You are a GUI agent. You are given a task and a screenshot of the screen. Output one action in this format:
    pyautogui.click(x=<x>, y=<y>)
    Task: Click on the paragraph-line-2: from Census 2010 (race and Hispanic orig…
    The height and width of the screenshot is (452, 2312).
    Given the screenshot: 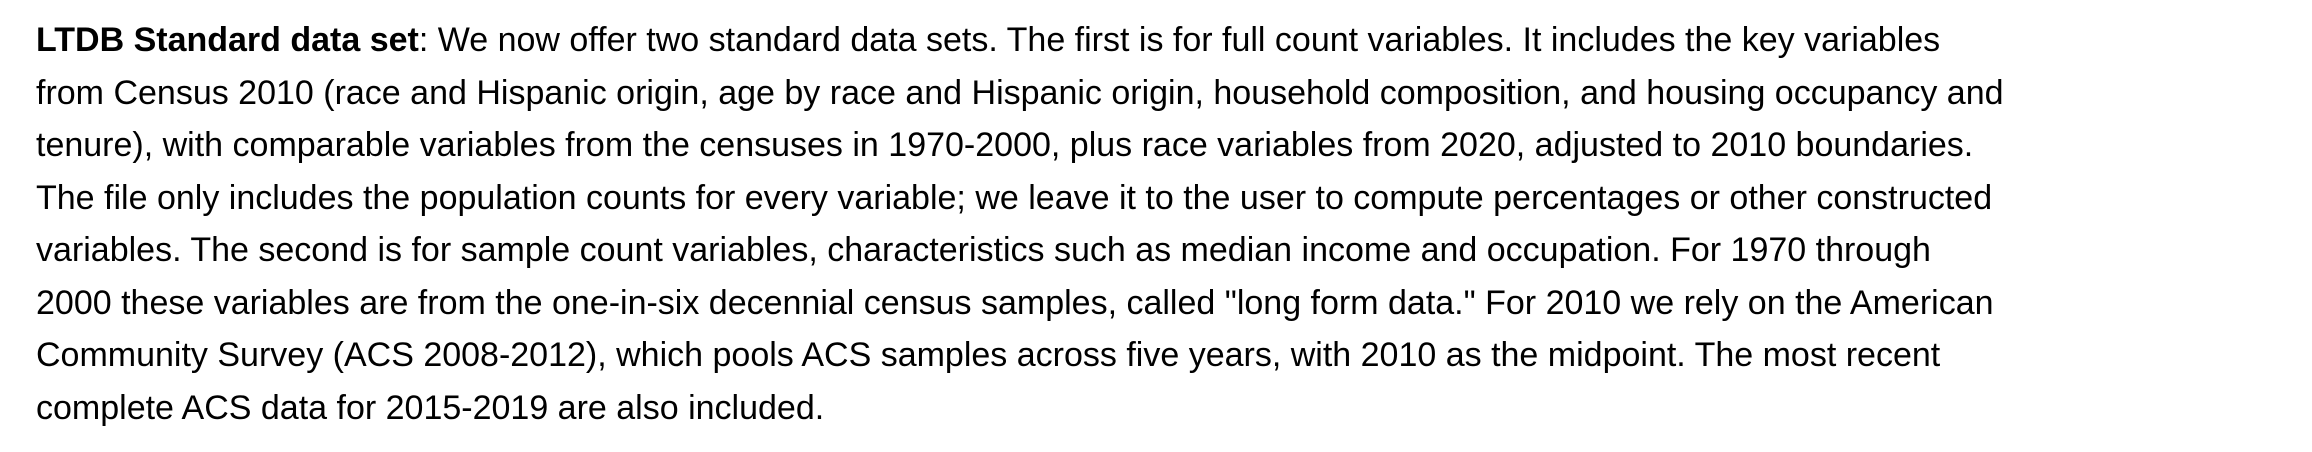 What is the action you would take?
    pyautogui.click(x=1020, y=92)
    